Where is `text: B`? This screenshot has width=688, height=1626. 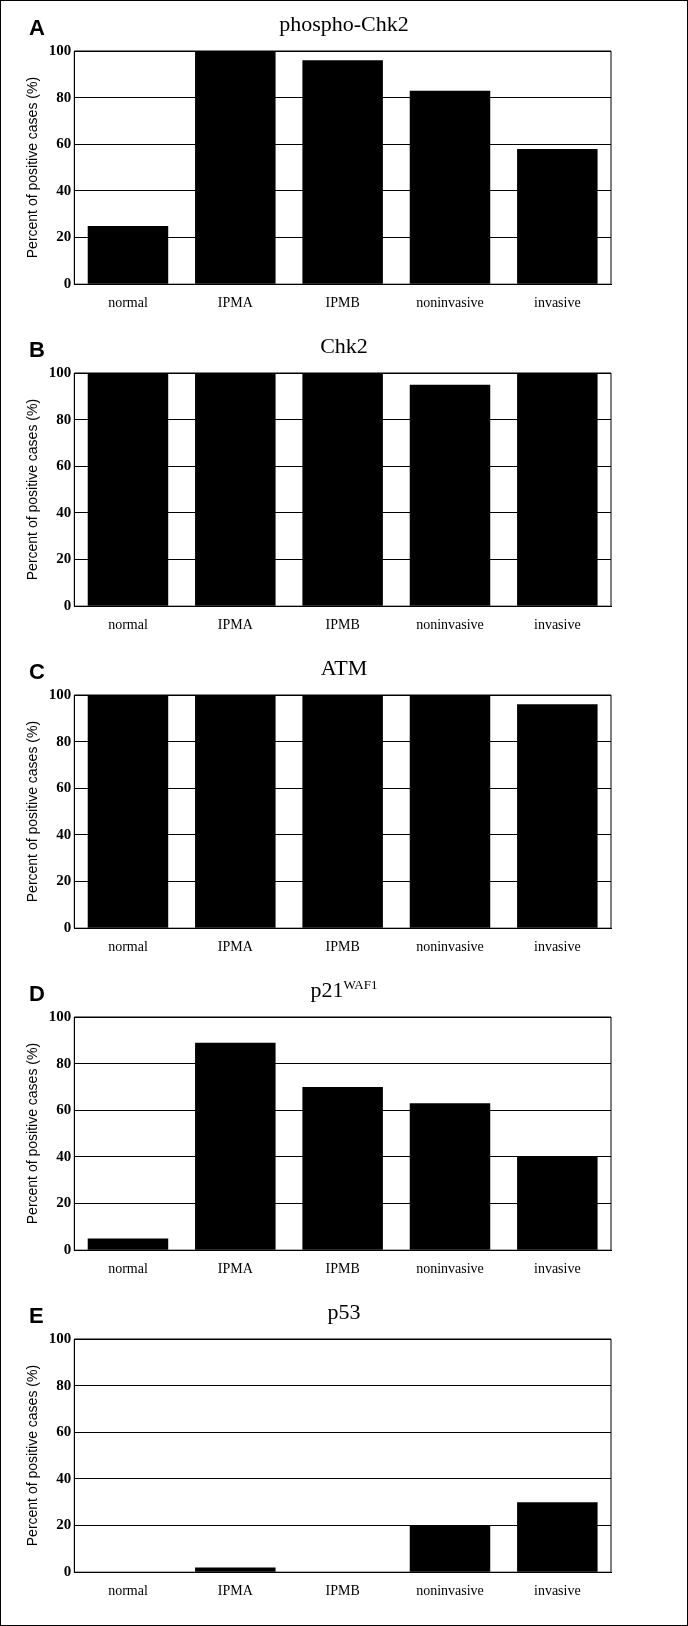
text: B is located at coordinates (37, 350).